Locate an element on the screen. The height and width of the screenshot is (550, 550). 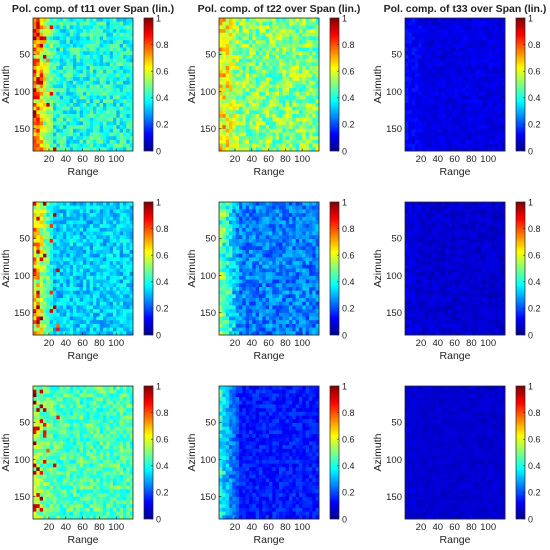
x-tick-label: 40 is located at coordinates (251, 159).